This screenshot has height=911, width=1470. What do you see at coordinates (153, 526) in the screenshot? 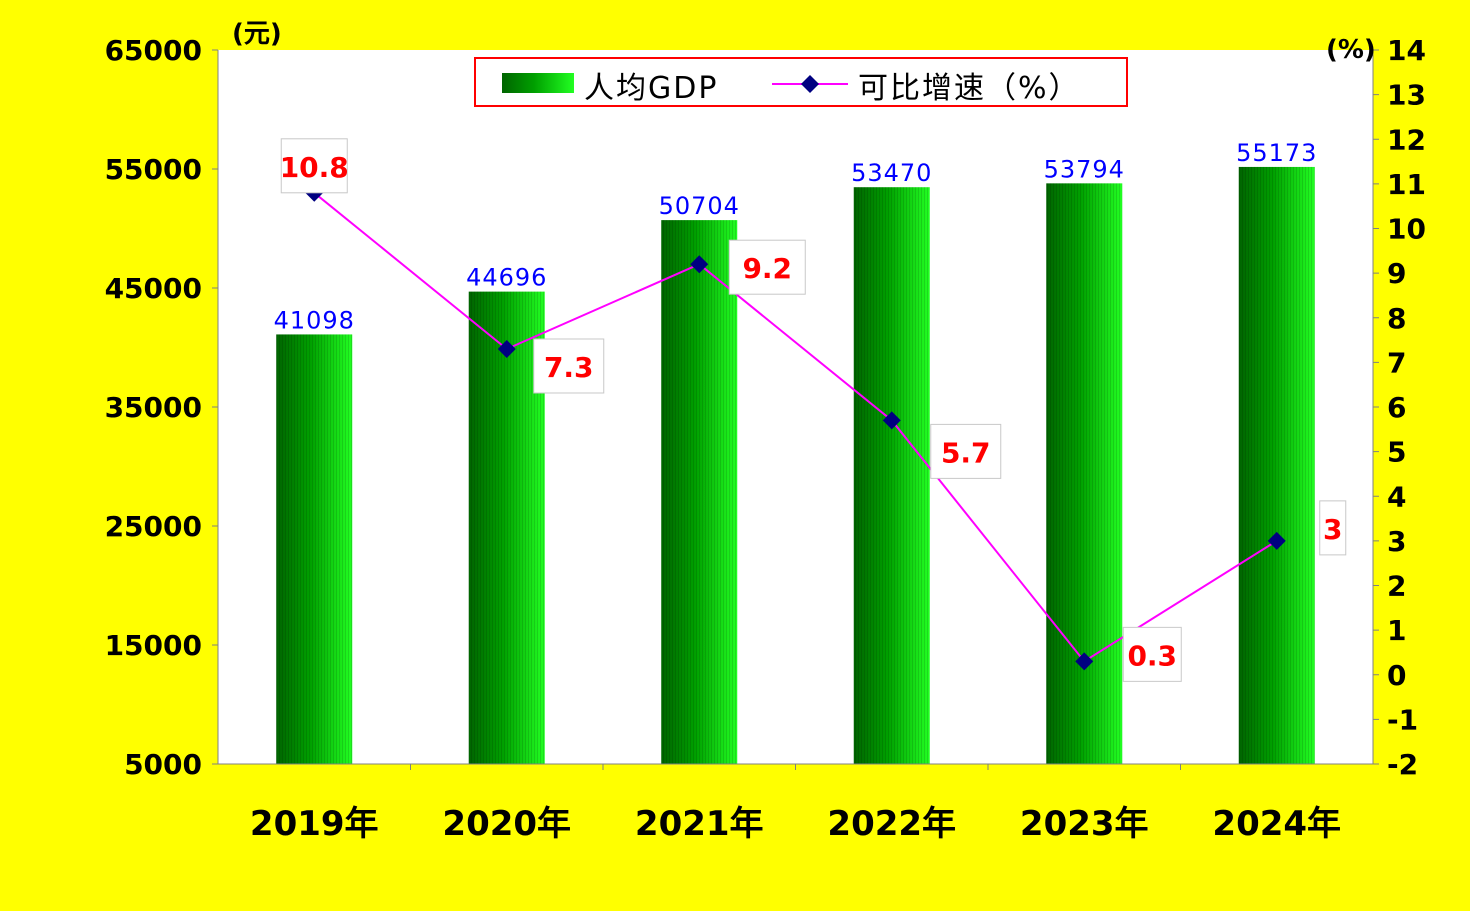
I see `left-tick-label: 25000` at bounding box center [153, 526].